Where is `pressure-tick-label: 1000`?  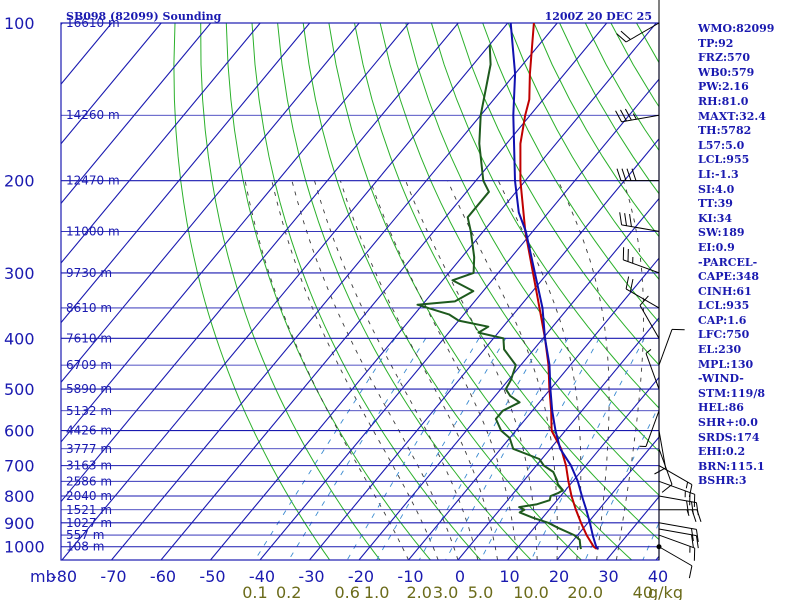
pressure-tick-label: 1000 is located at coordinates (24, 547).